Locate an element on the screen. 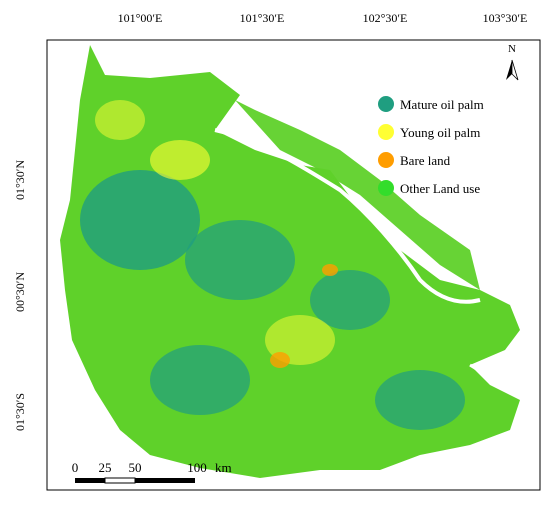  scale-label: 0 is located at coordinates (75, 467).